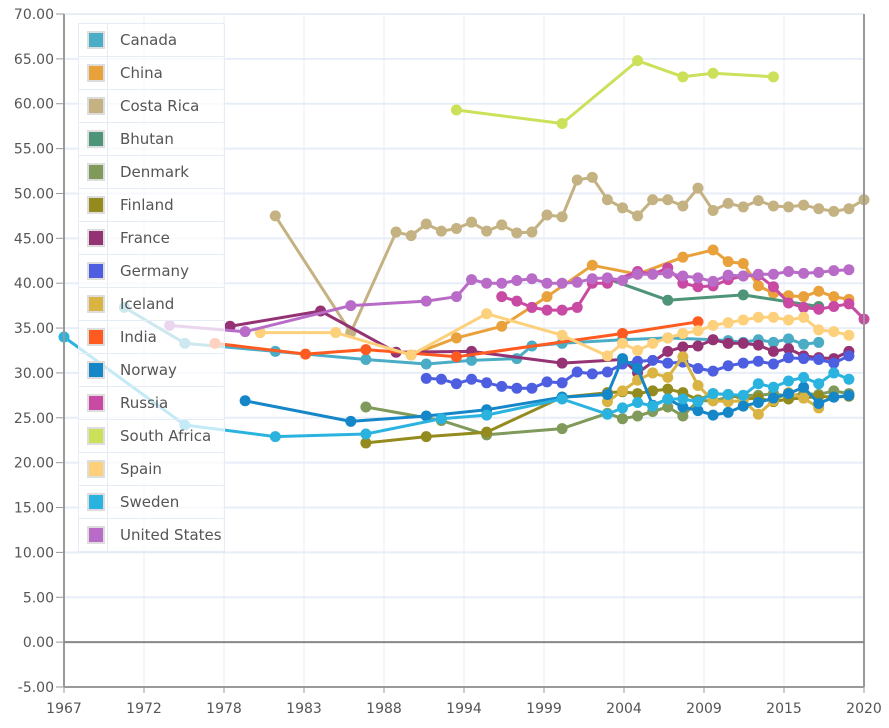  I want to click on legend-item: Russia, so click(151, 403).